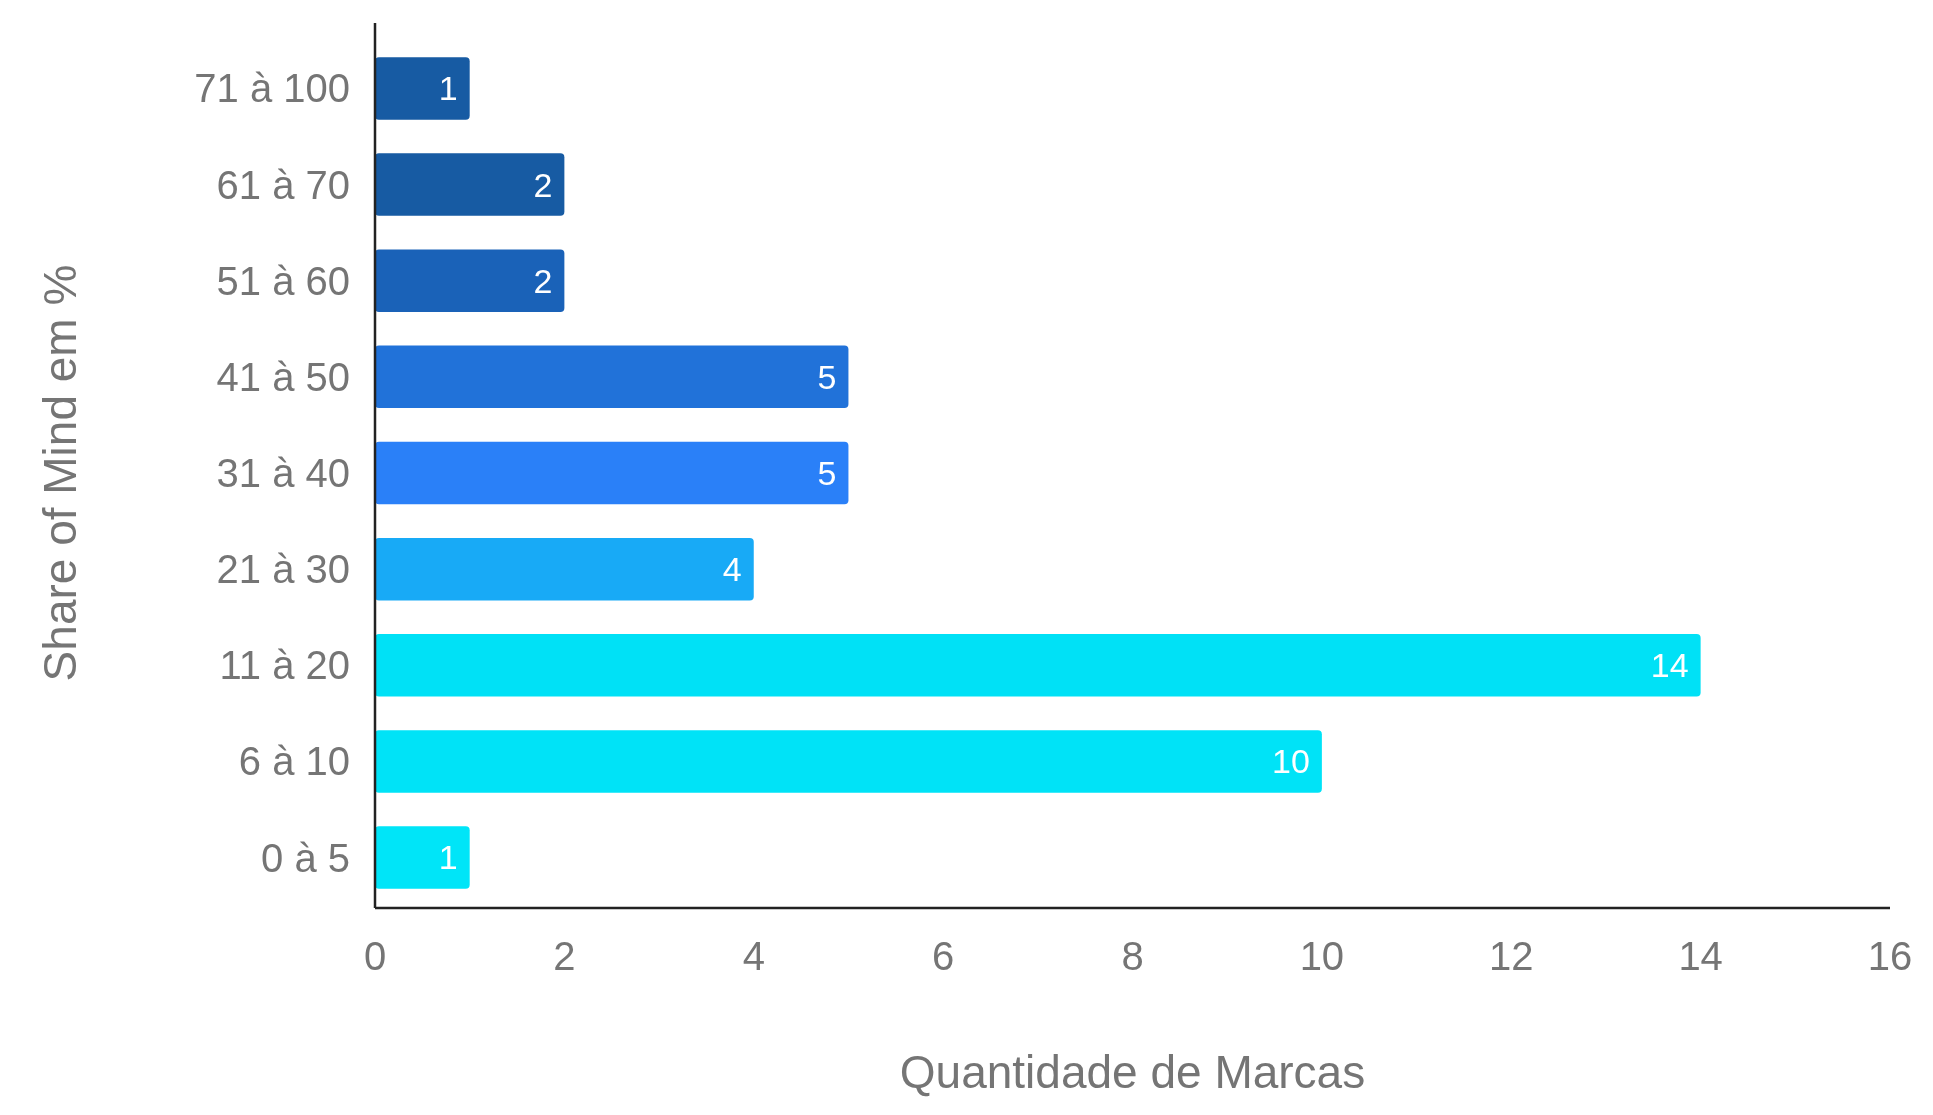  I want to click on y-tick-label: 71 à 100, so click(272, 88).